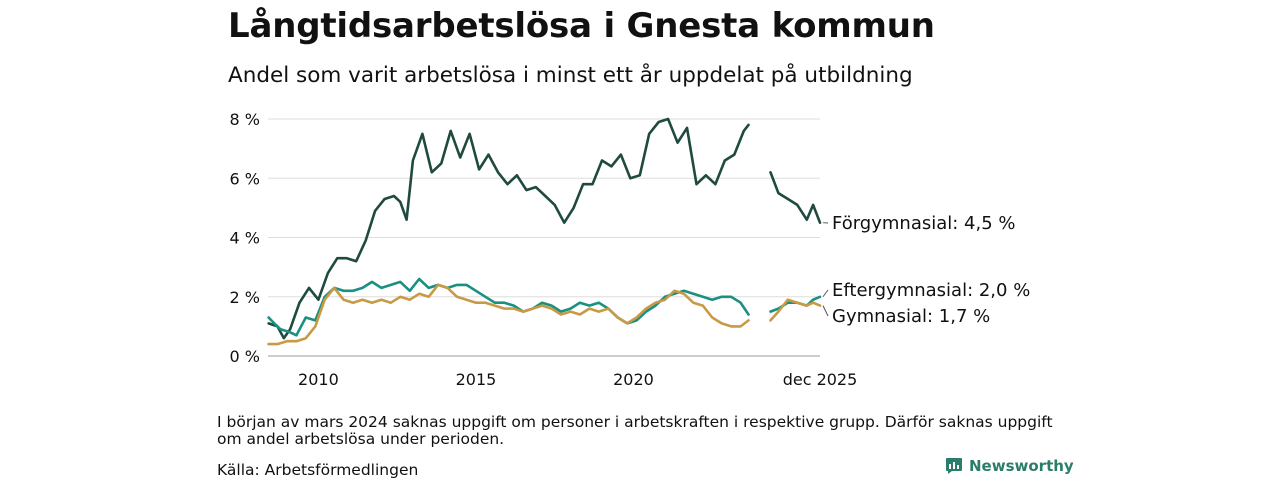 This screenshot has height=480, width=1280. I want to click on y-tick-label: 4 %, so click(245, 238).